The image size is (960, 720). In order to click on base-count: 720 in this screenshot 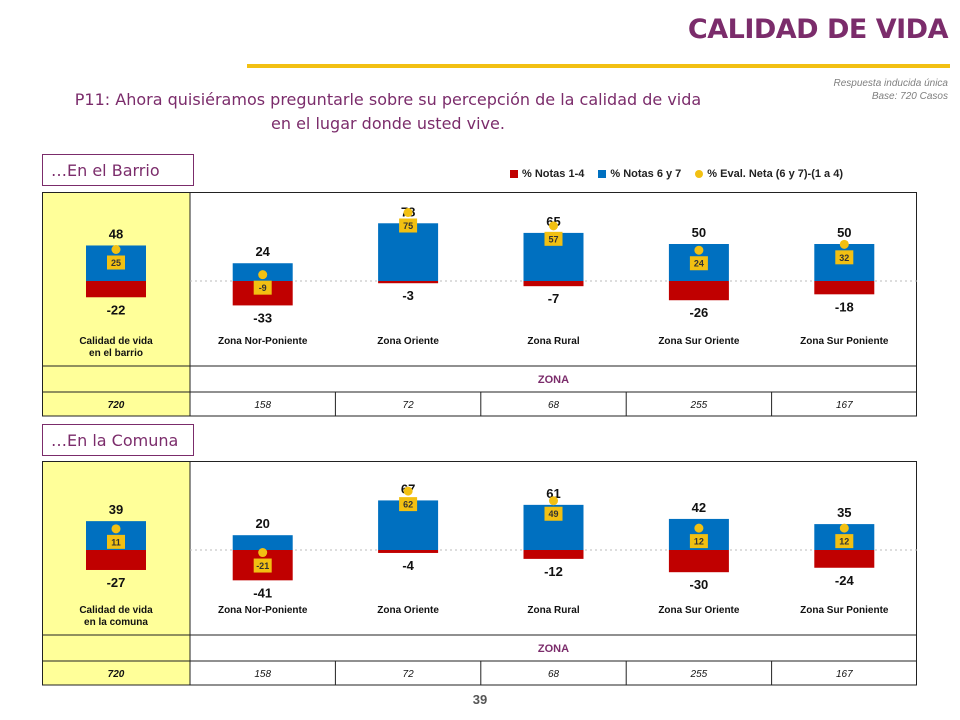, I will do `click(116, 405)`.